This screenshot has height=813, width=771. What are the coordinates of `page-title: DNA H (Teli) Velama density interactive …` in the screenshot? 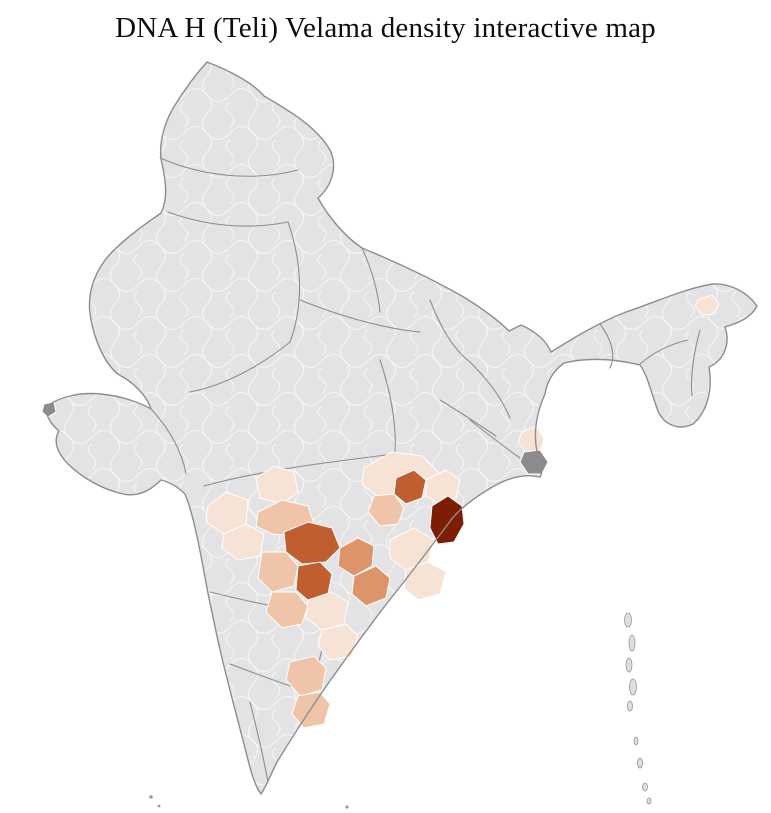 It's located at (385, 28).